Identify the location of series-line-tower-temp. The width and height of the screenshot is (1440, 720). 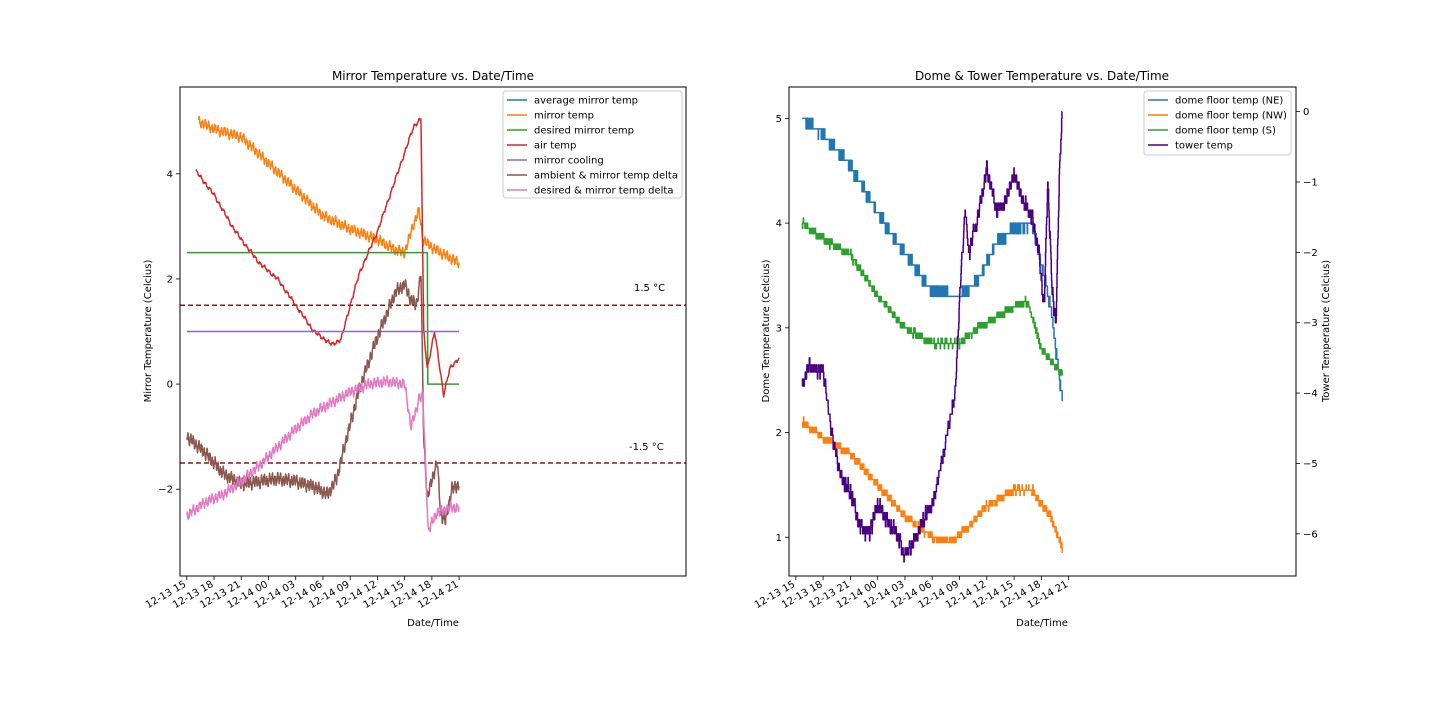
(932, 336).